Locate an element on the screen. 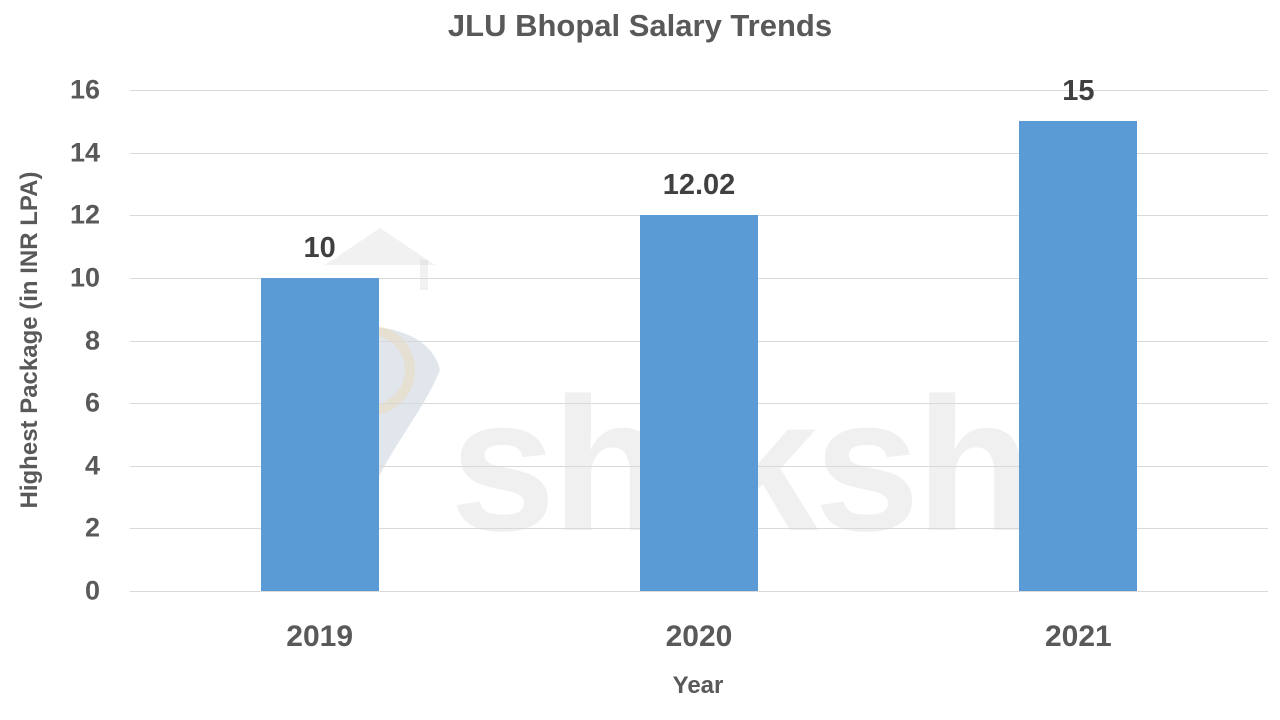 The height and width of the screenshot is (720, 1280). y-tick-label: 12 is located at coordinates (84, 214).